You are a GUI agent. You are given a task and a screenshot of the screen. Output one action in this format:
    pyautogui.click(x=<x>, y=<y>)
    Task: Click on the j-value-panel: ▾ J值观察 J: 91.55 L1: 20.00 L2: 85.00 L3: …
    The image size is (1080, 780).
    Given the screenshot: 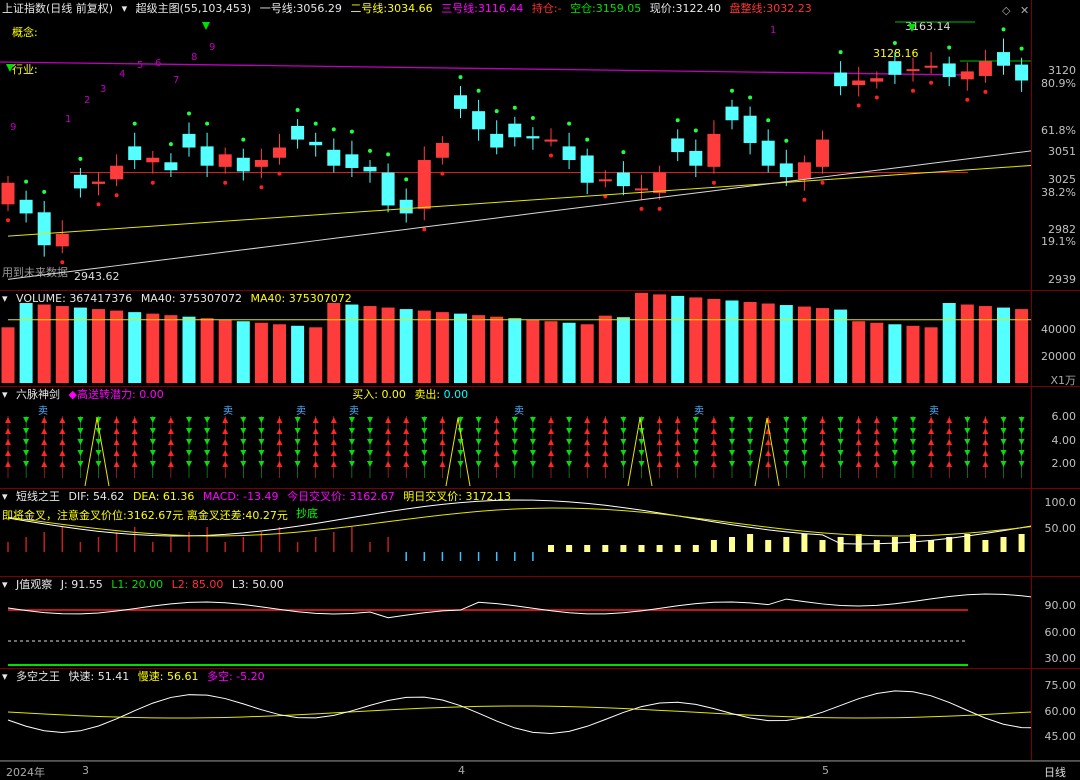 What is the action you would take?
    pyautogui.click(x=540, y=622)
    